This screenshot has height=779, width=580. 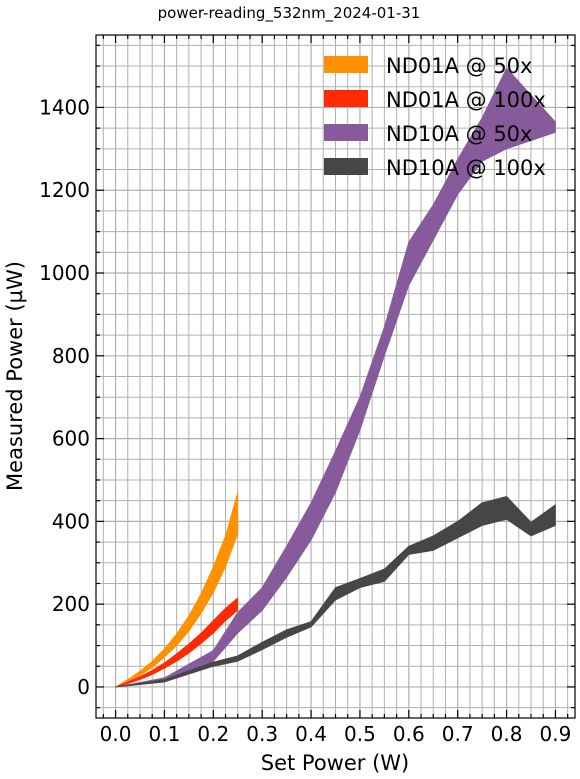 What do you see at coordinates (71, 439) in the screenshot?
I see `y-tick-label: 600` at bounding box center [71, 439].